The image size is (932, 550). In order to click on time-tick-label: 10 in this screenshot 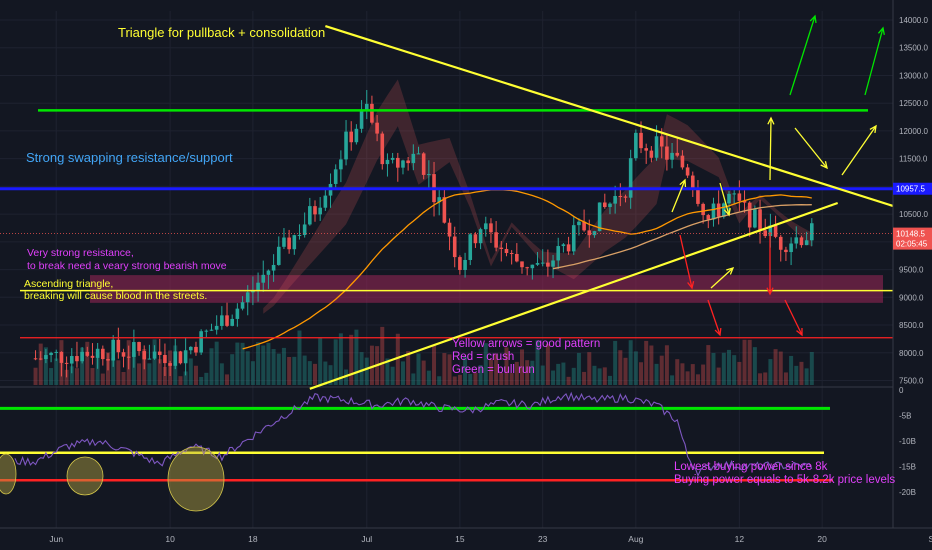, I will do `click(170, 539)`.